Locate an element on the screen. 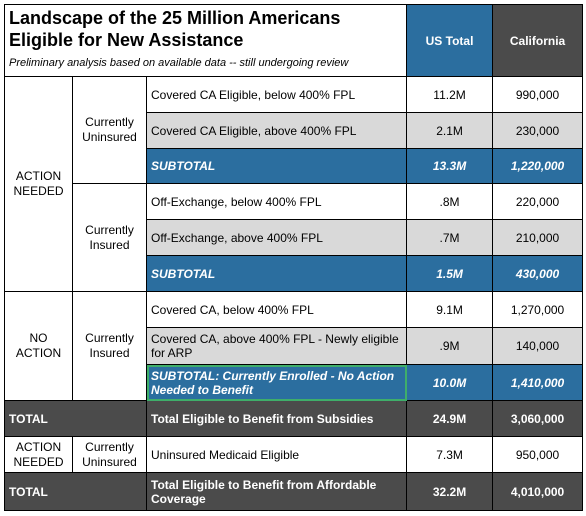 This screenshot has width=586, height=516. ca-value: 3,060,000 is located at coordinates (538, 418).